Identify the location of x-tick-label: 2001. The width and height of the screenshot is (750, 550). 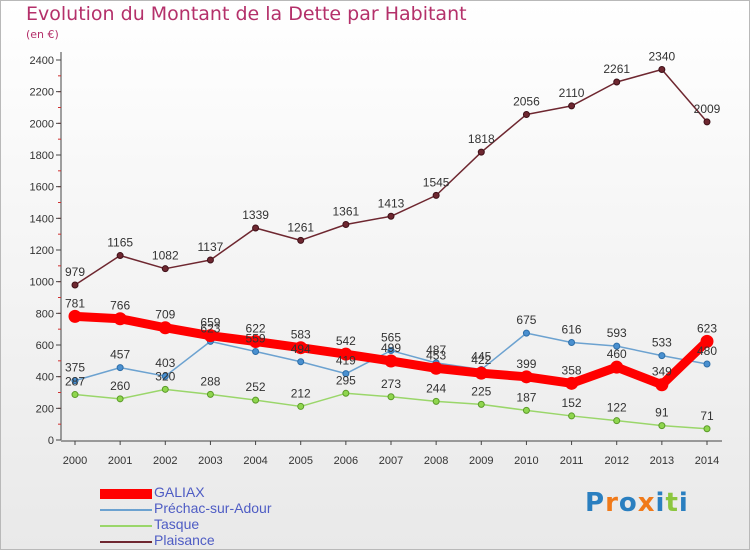
(120, 461).